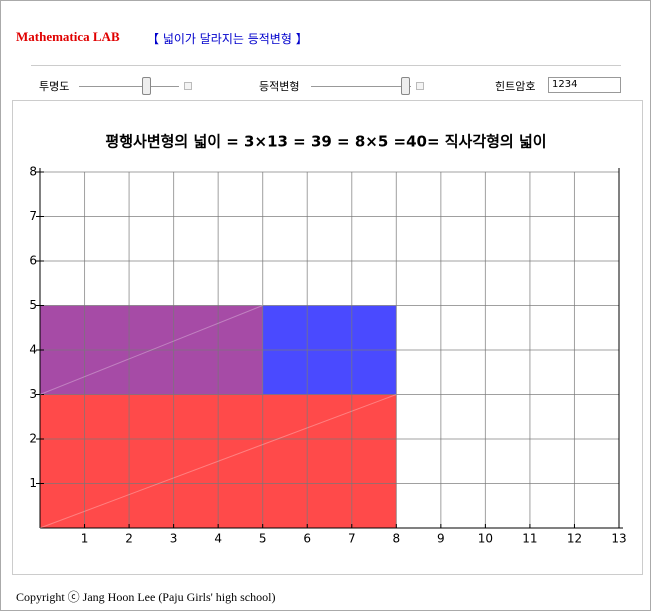 The height and width of the screenshot is (611, 651). I want to click on x-tick-label: 2, so click(129, 539).